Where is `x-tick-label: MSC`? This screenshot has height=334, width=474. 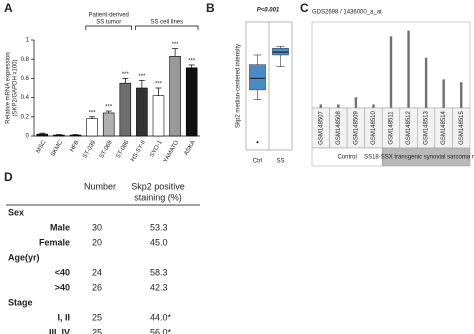
x-tick-label: MSC is located at coordinates (42, 146).